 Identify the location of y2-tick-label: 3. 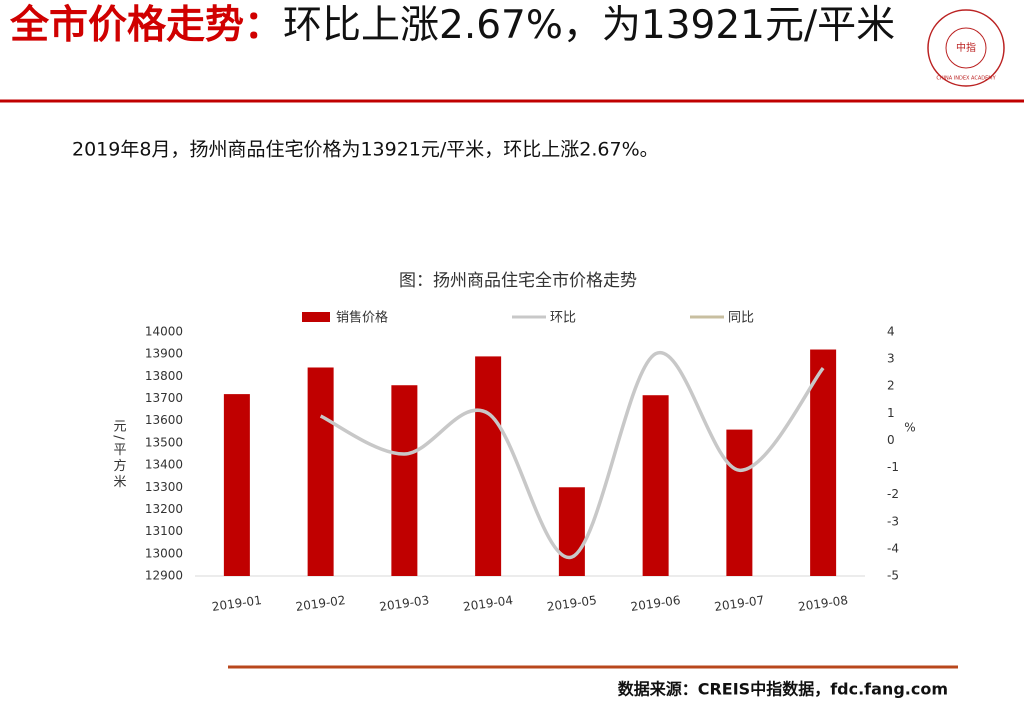
(891, 359).